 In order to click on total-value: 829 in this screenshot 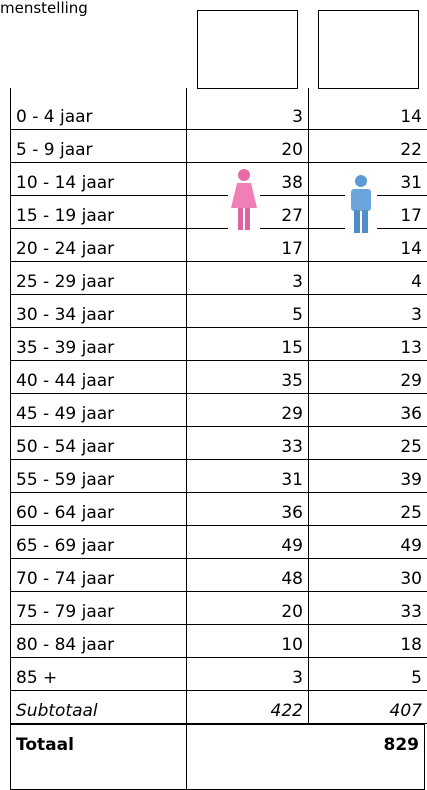, I will do `click(305, 757)`.